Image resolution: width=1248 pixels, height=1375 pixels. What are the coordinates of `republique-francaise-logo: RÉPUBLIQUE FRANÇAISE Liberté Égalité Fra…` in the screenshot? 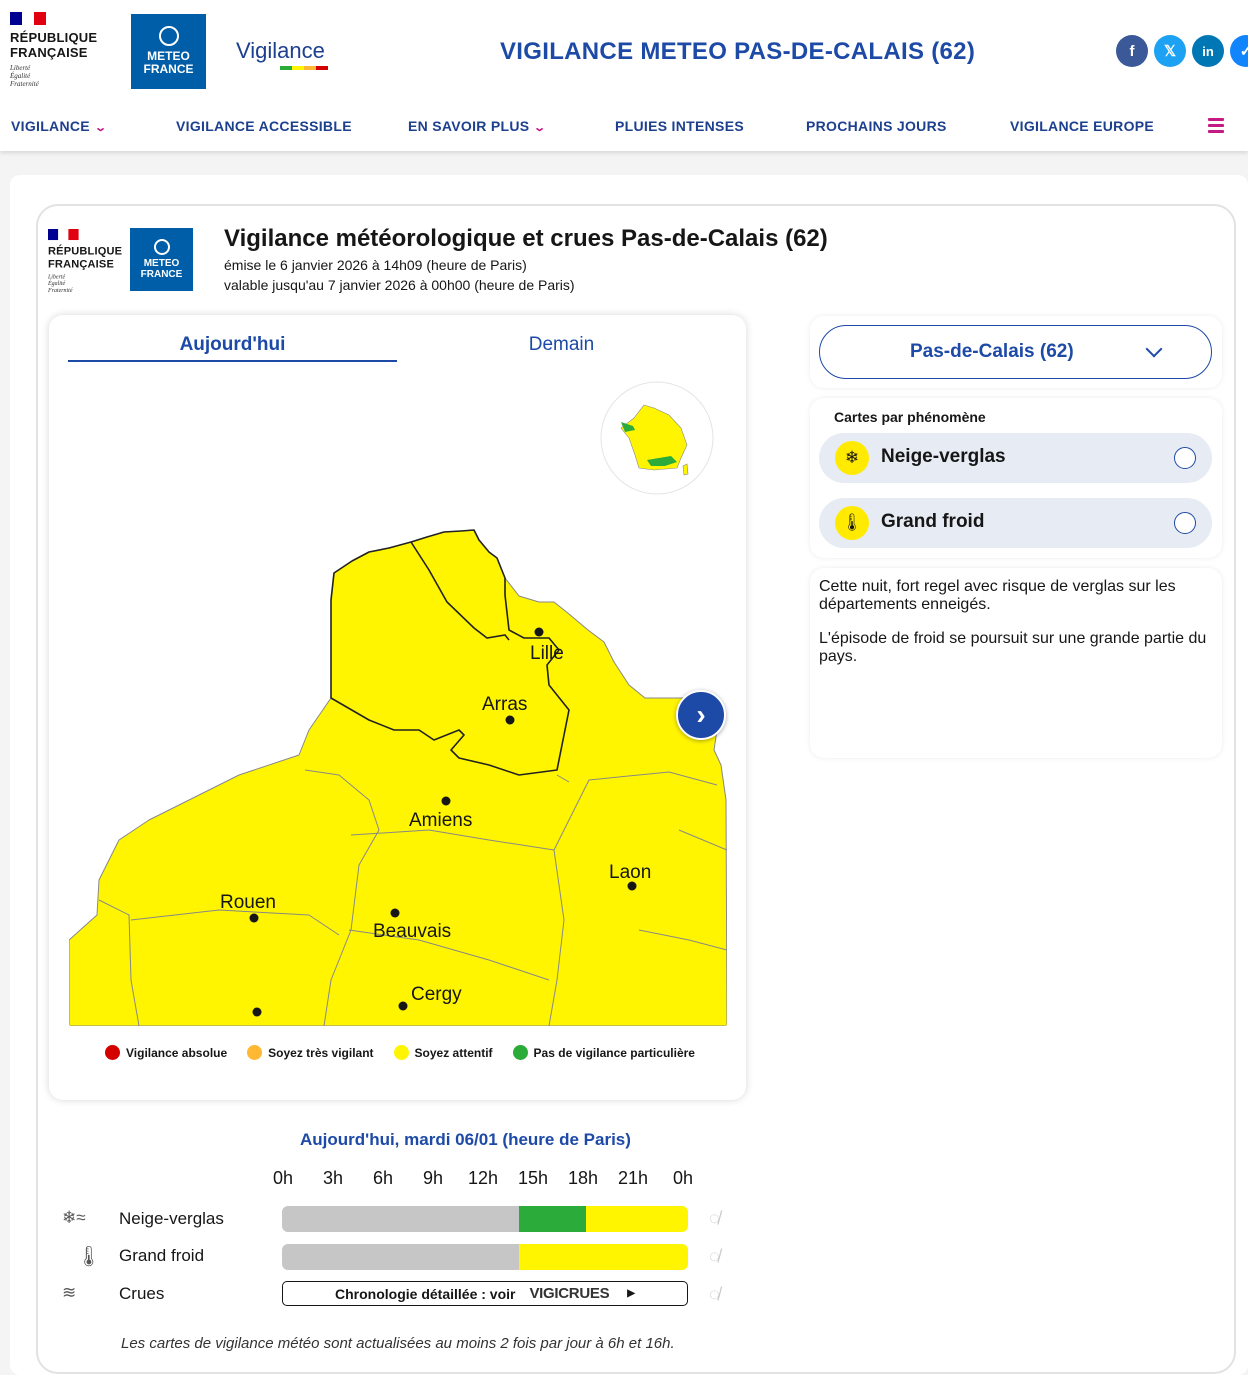 It's located at (60, 52).